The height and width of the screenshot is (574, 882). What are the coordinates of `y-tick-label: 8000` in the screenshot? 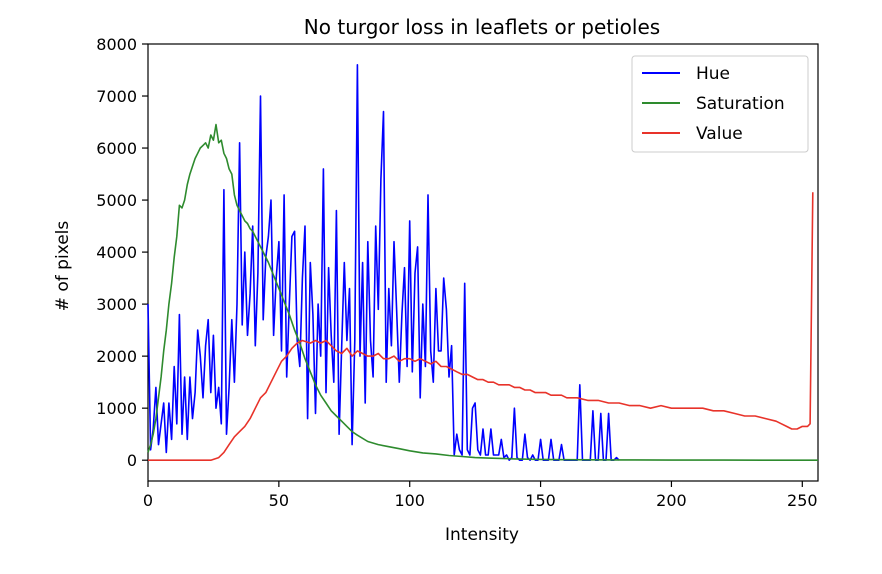 It's located at (116, 44).